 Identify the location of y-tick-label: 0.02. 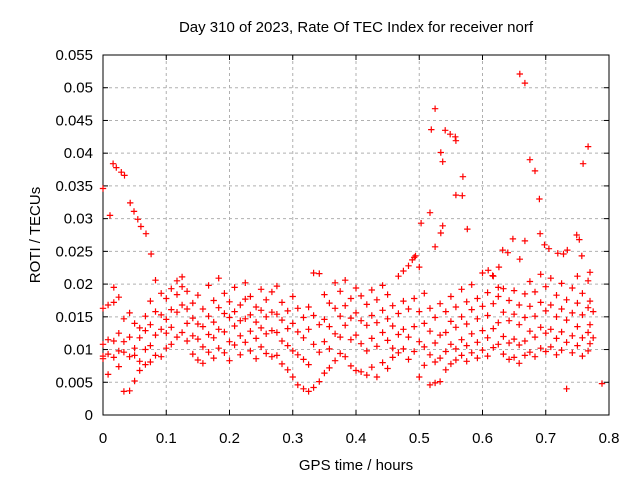
(78, 284).